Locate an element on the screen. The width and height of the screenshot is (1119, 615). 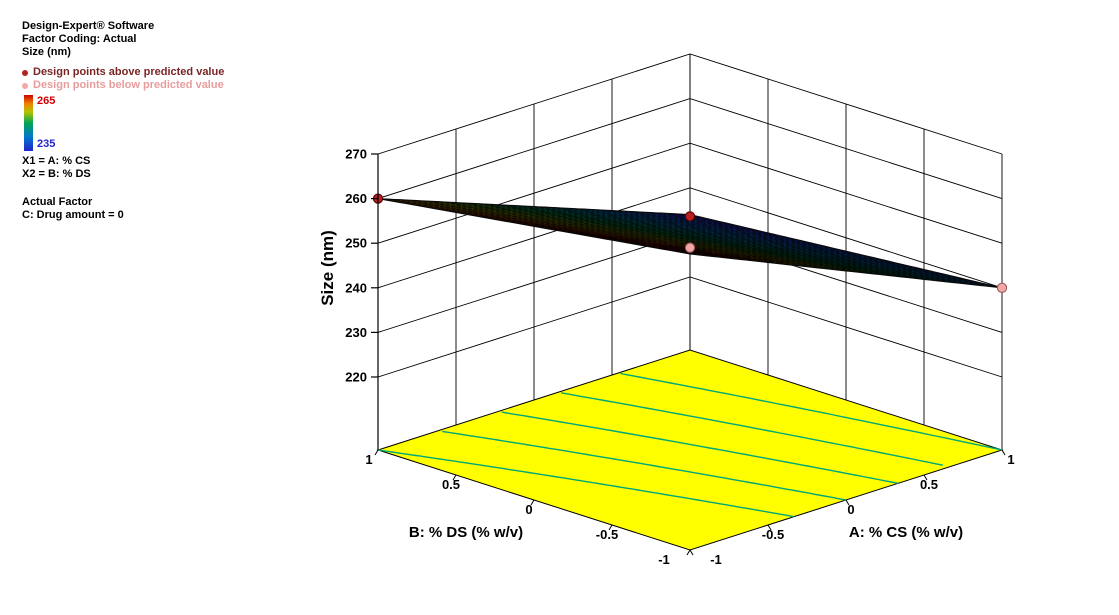
z-tick-label: 260 is located at coordinates (356, 198).